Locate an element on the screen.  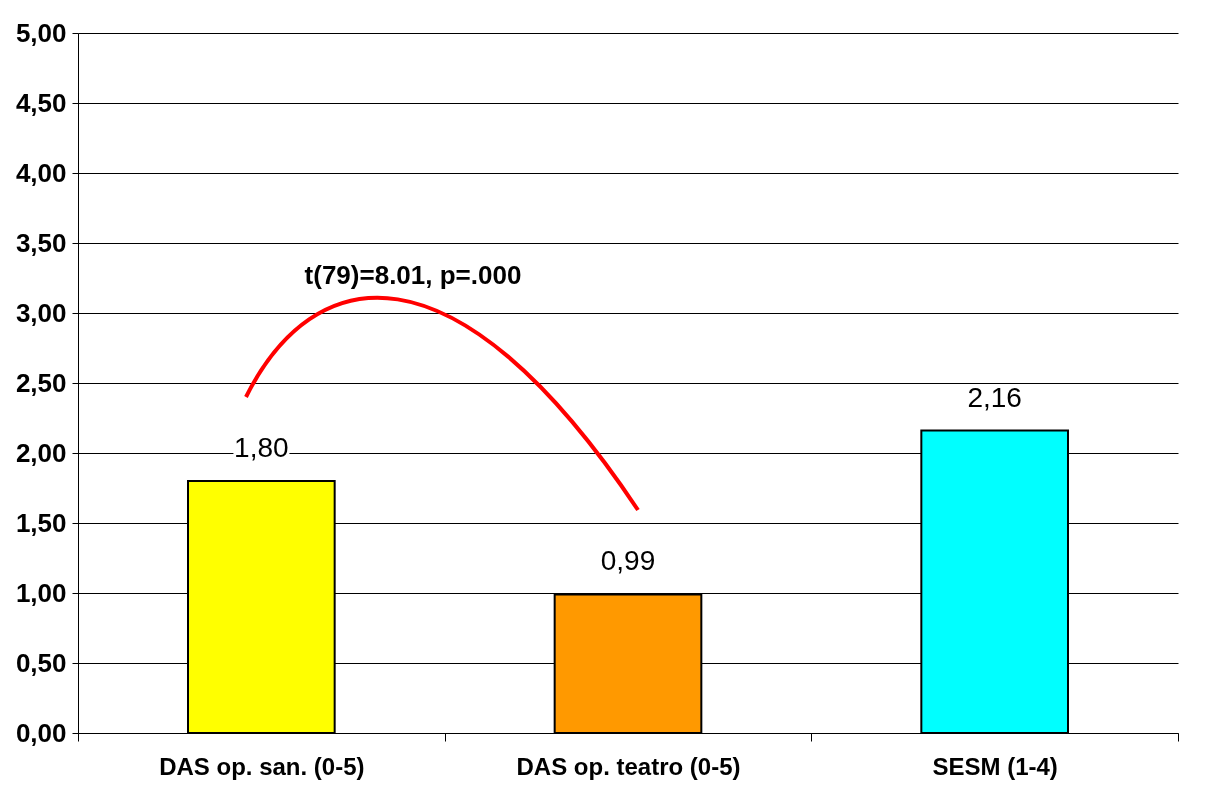
data-label: 2,16 is located at coordinates (994, 397).